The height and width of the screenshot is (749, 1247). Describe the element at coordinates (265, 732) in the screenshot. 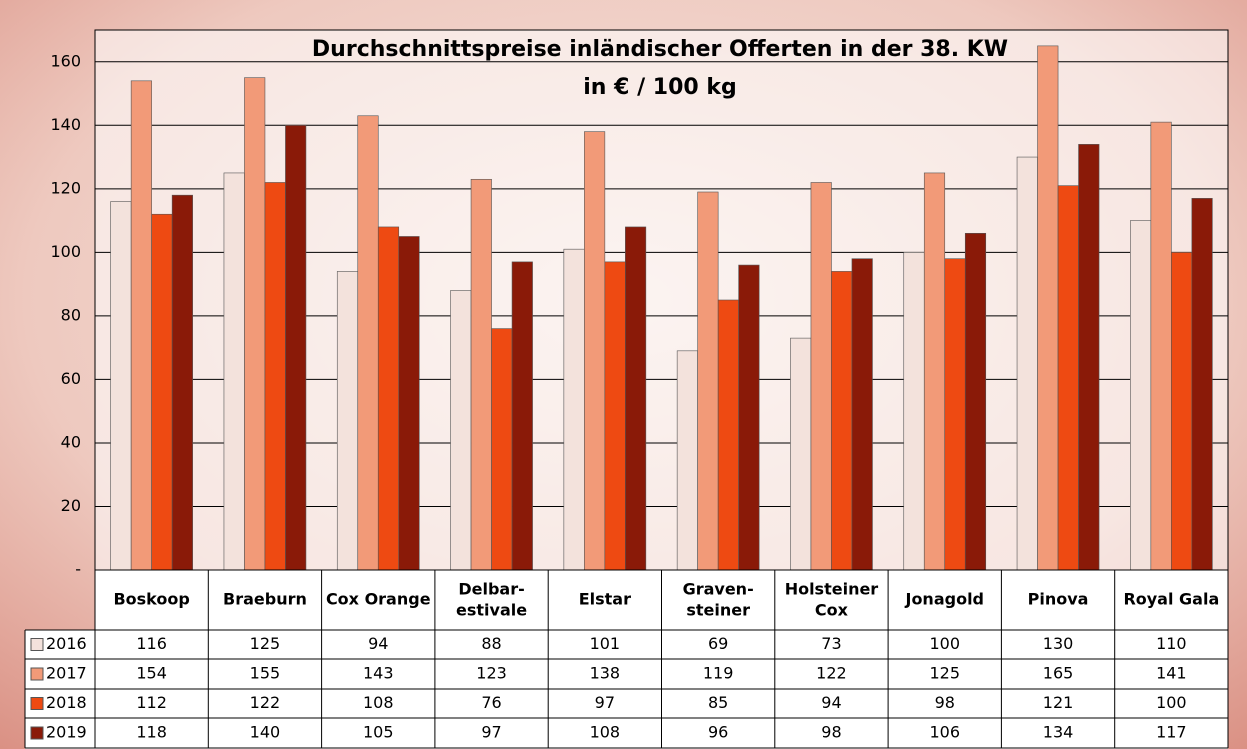

I see `table-value: 140` at that location.